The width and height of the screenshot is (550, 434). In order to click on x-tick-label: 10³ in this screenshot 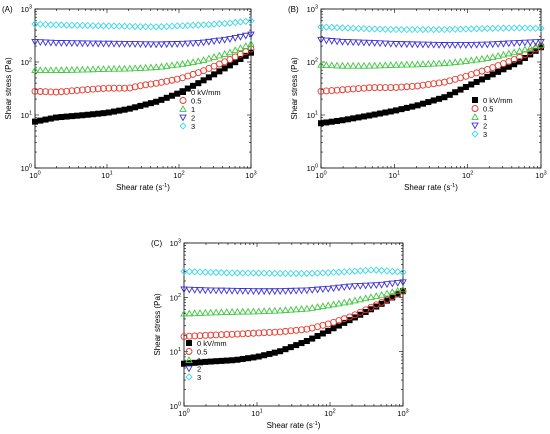, I will do `click(402, 414)`.